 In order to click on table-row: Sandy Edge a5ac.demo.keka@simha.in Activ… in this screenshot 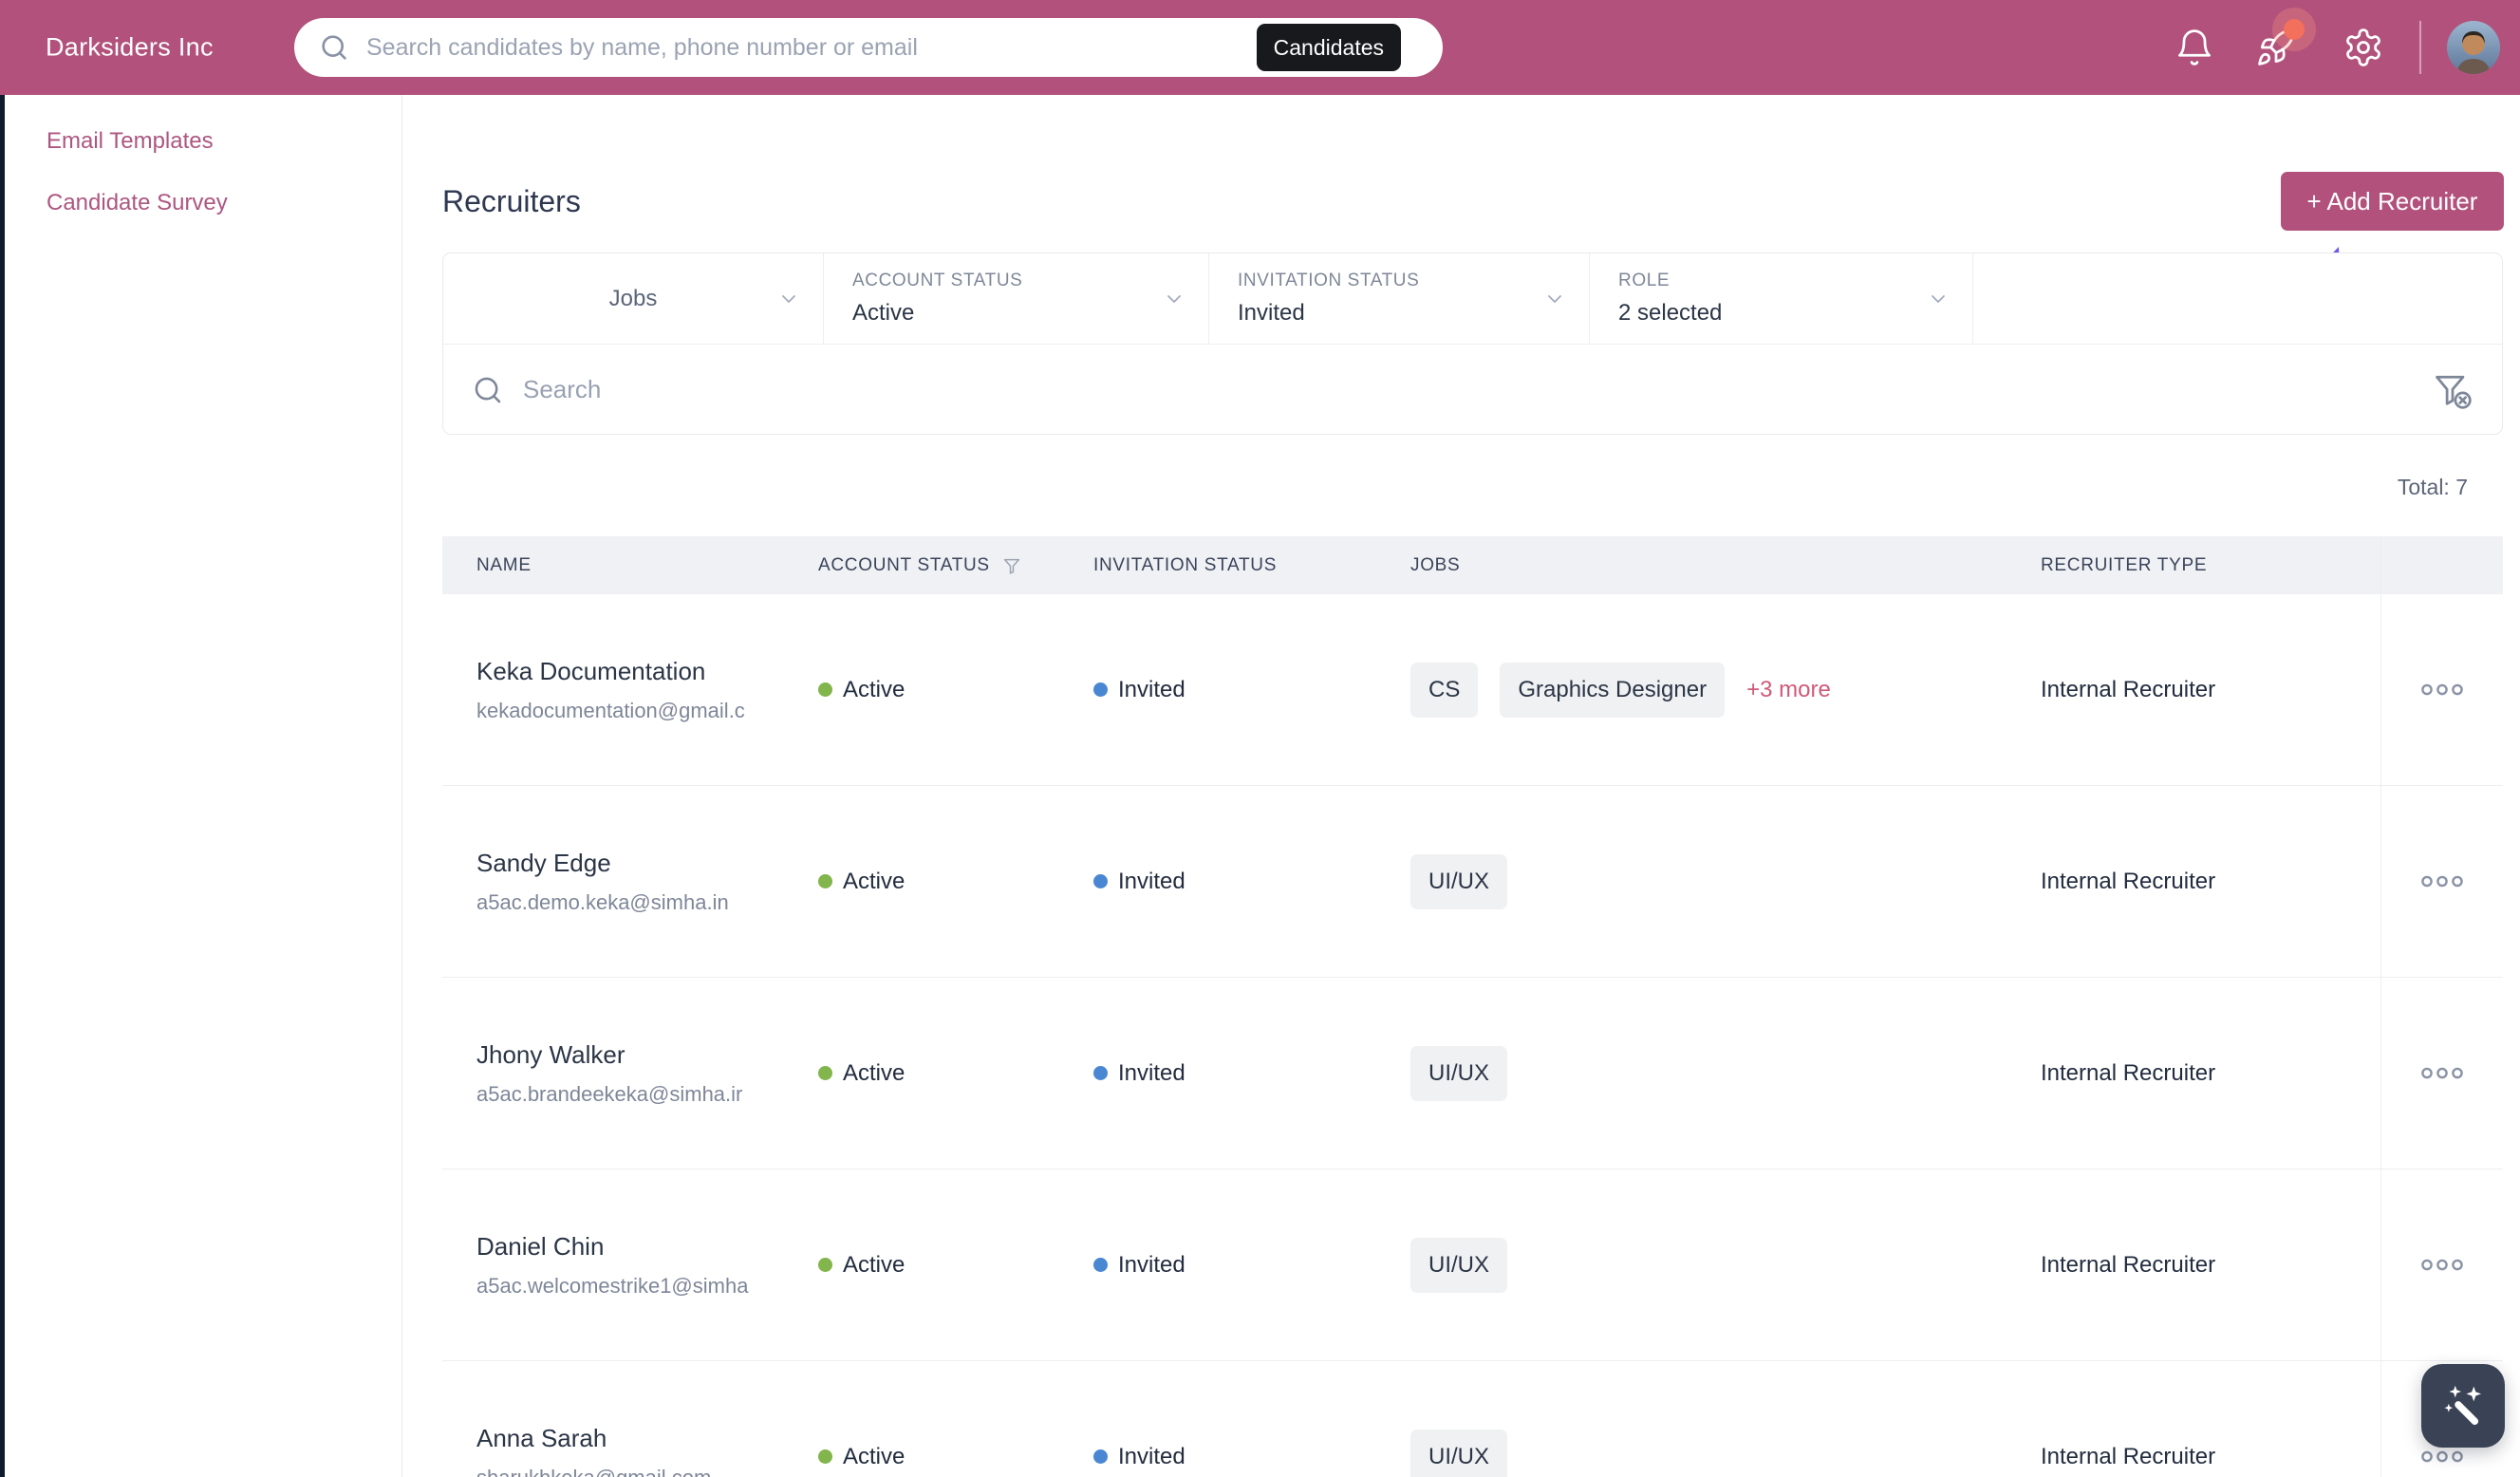, I will do `click(1473, 882)`.